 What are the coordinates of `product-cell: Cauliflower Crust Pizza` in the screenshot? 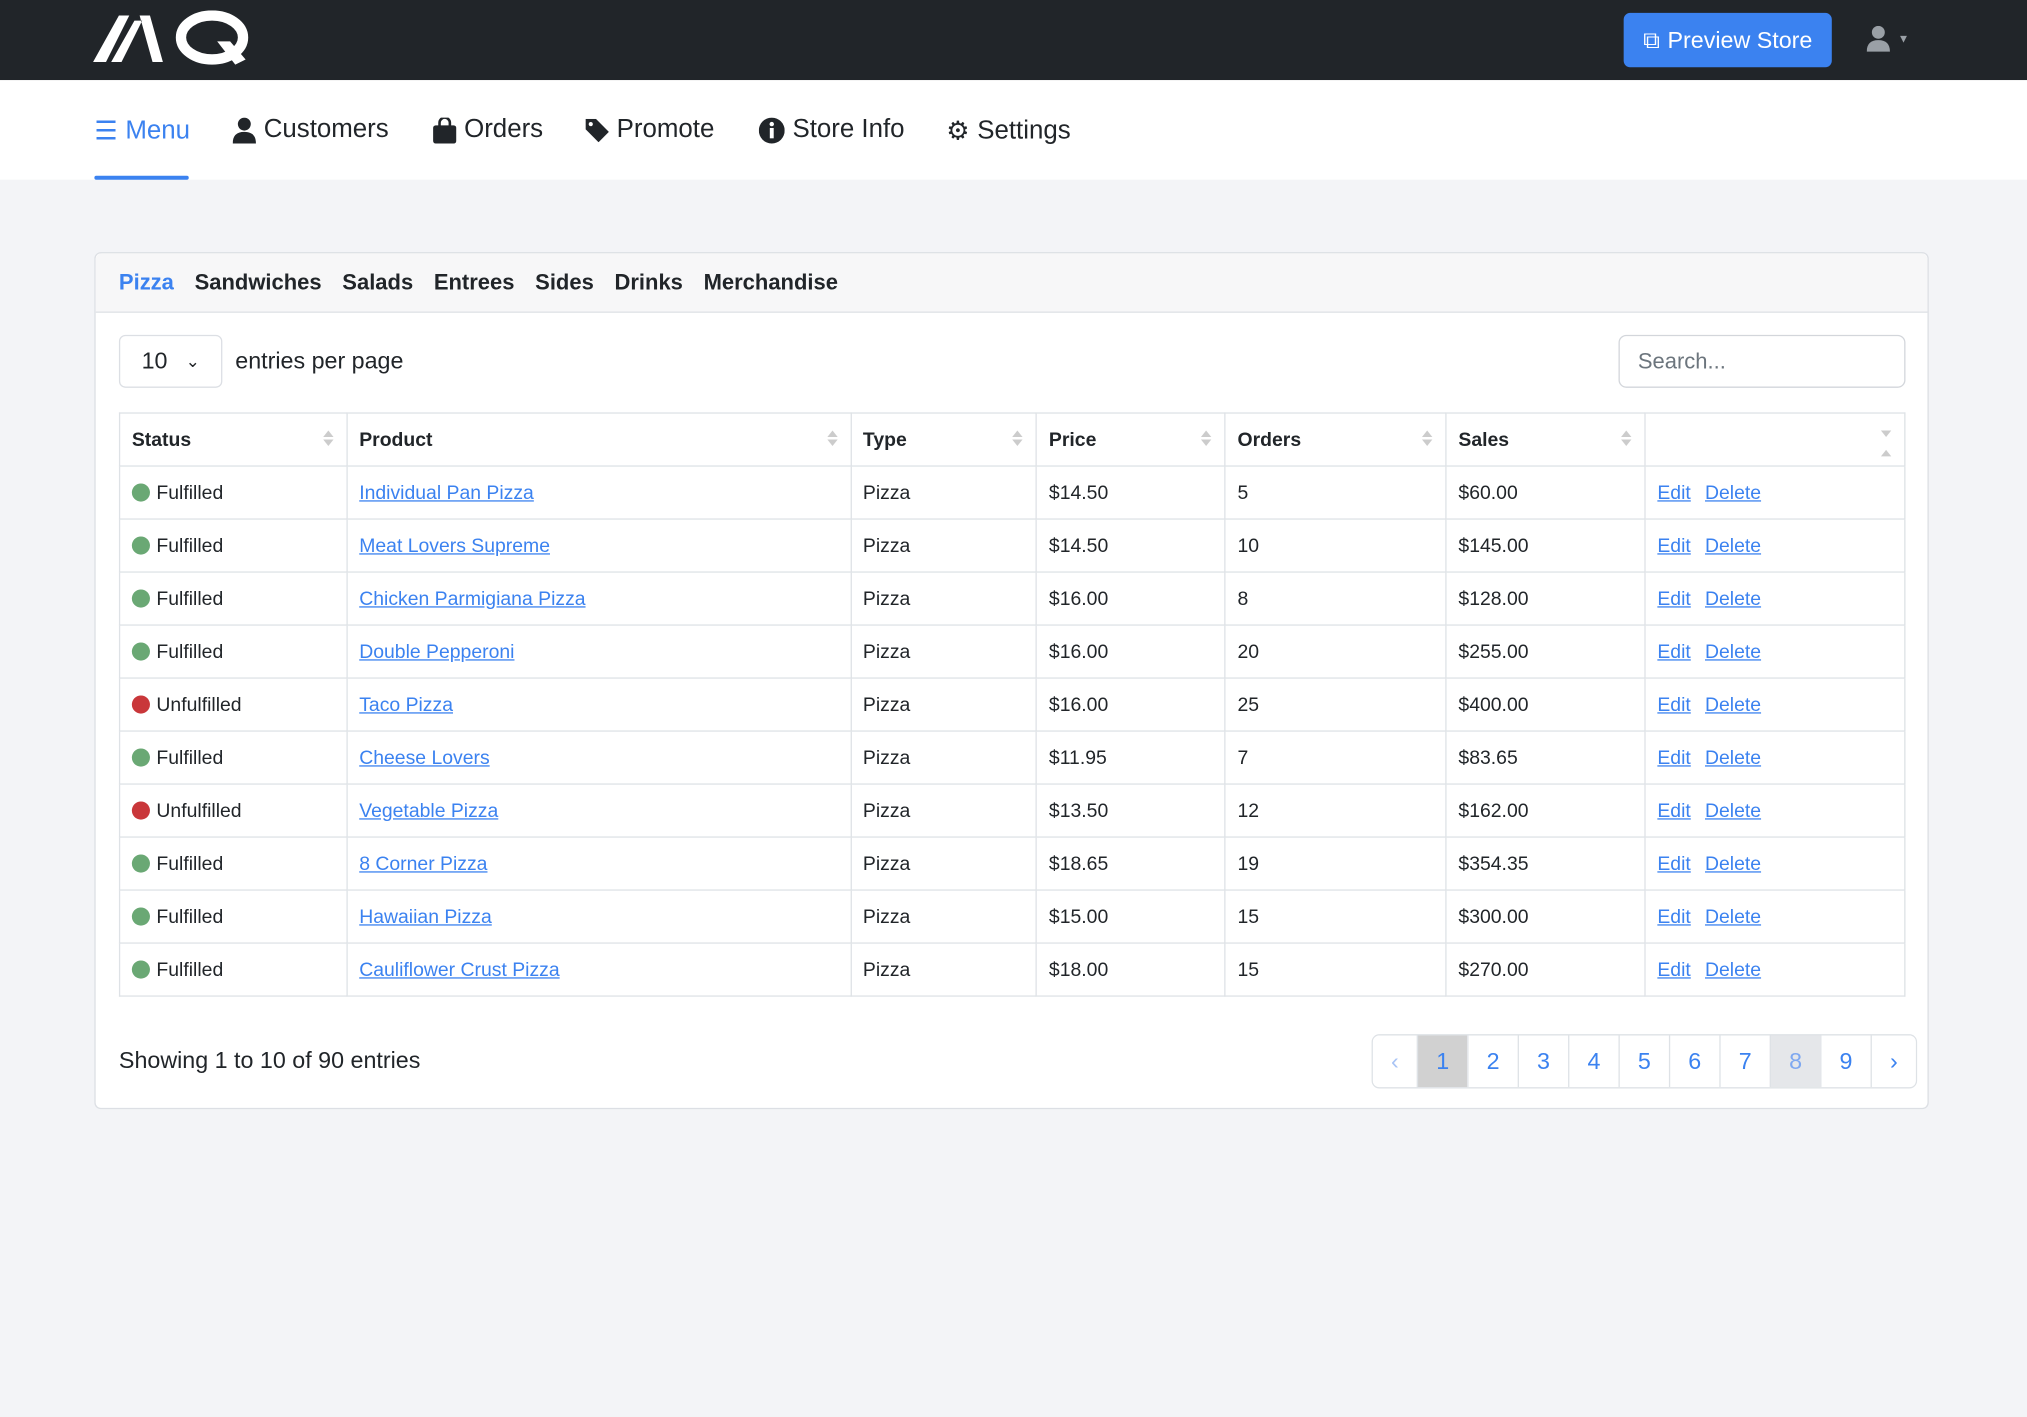 It's located at (599, 969).